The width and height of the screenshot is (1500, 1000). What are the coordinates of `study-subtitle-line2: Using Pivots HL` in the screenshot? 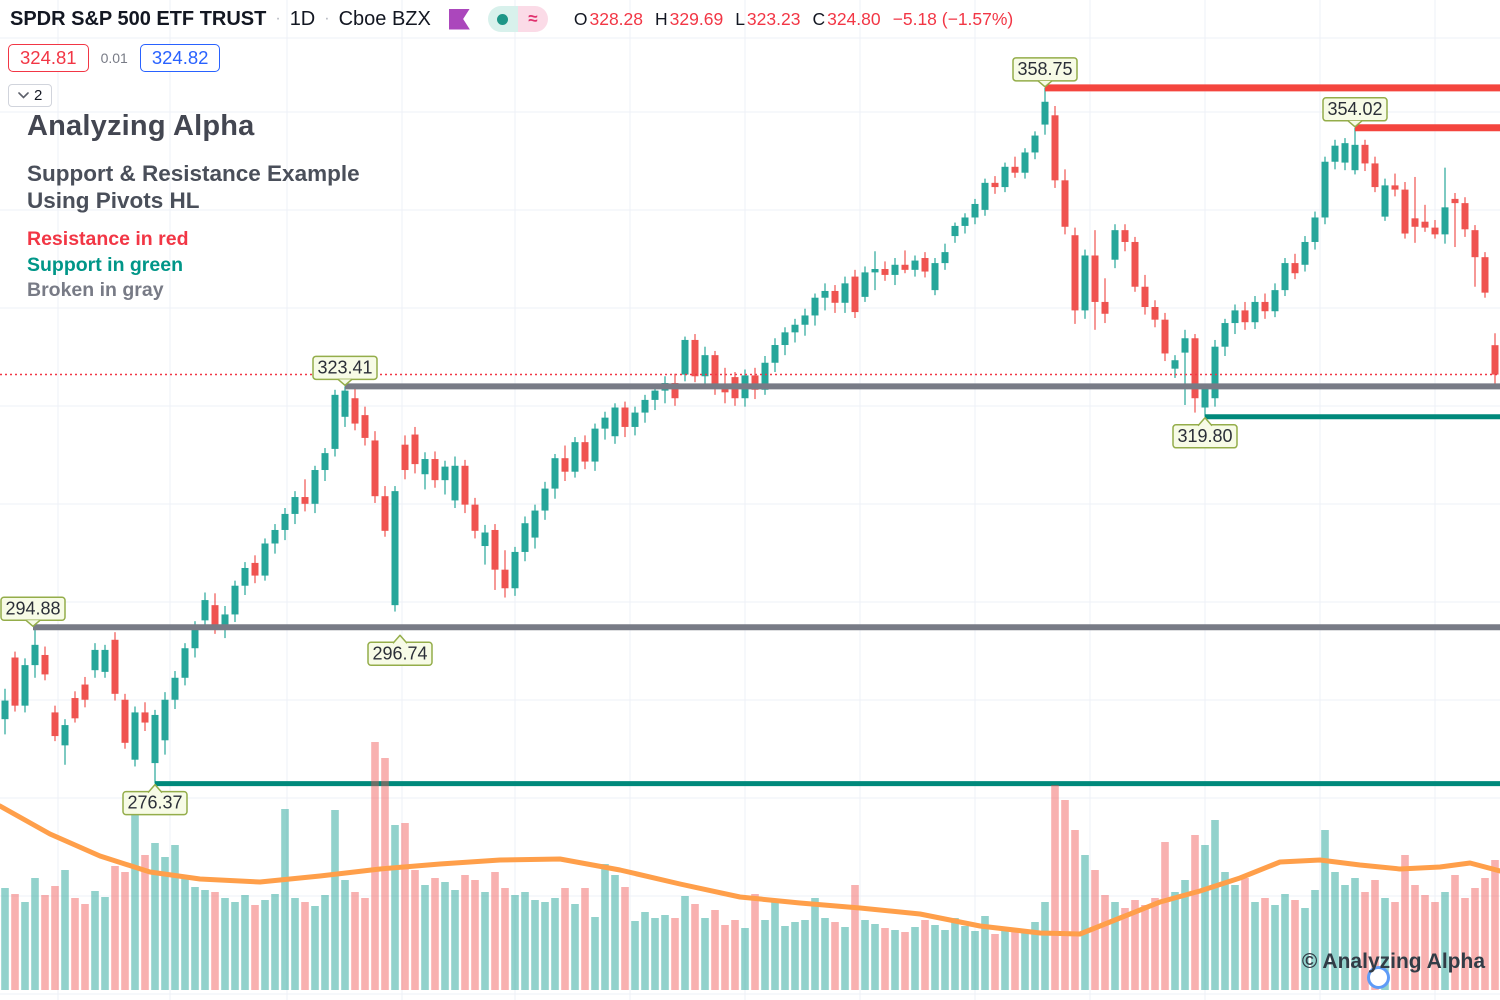 It's located at (113, 200).